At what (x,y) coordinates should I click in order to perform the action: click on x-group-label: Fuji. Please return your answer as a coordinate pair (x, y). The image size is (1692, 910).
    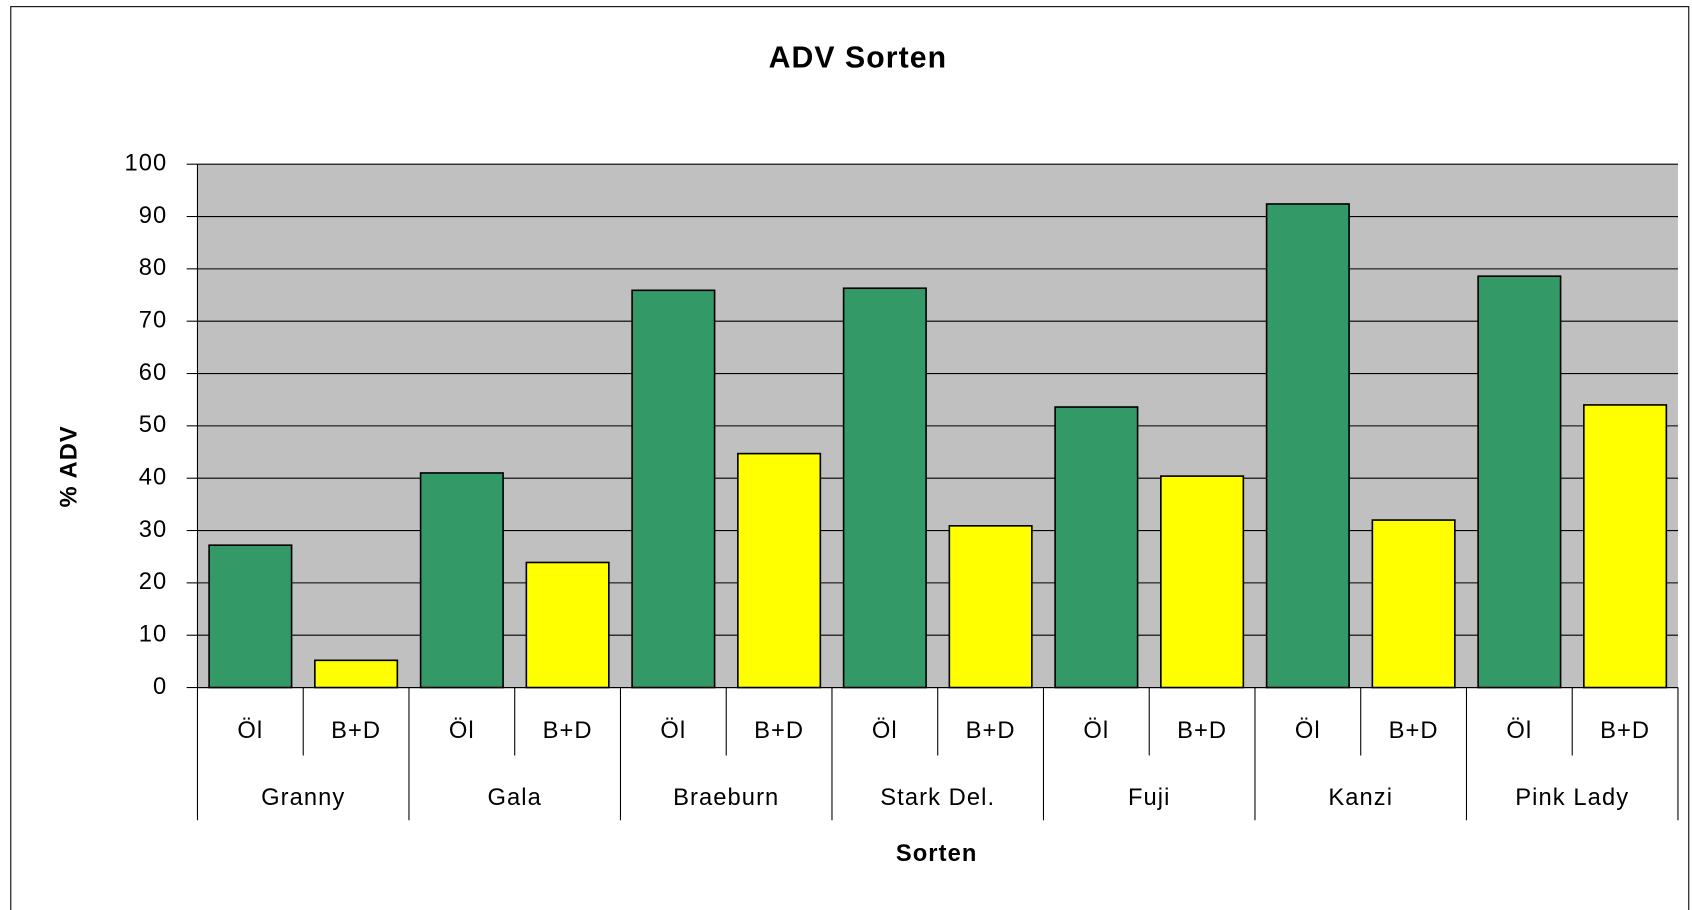
    Looking at the image, I should click on (1149, 798).